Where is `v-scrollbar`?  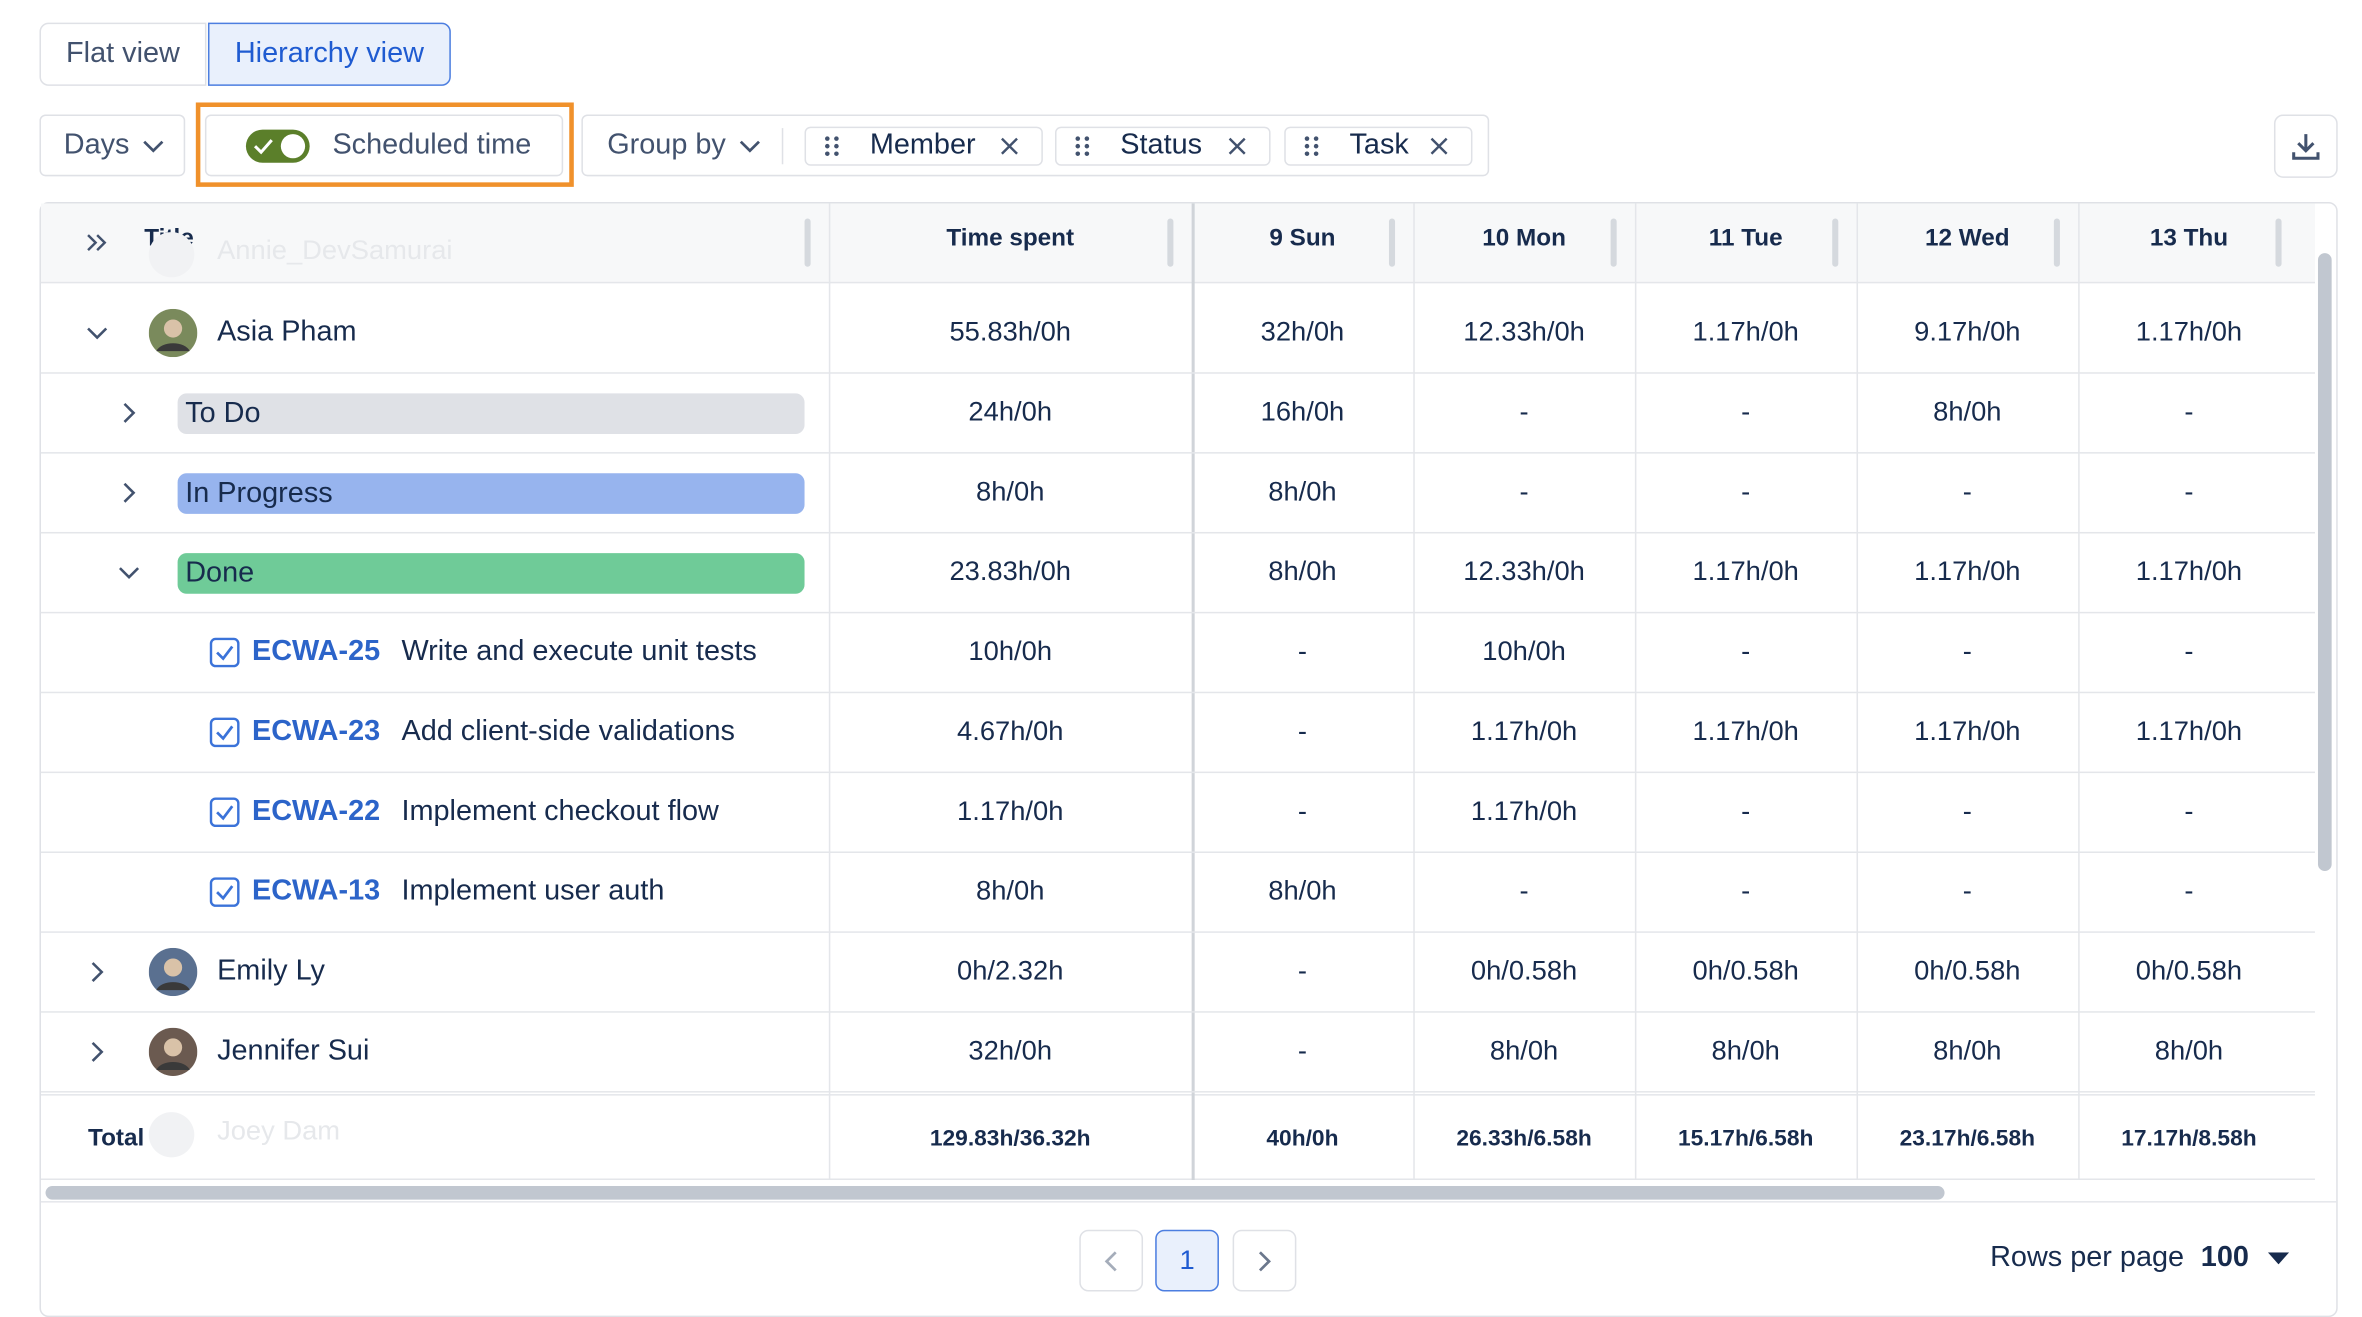 v-scrollbar is located at coordinates (2324, 562).